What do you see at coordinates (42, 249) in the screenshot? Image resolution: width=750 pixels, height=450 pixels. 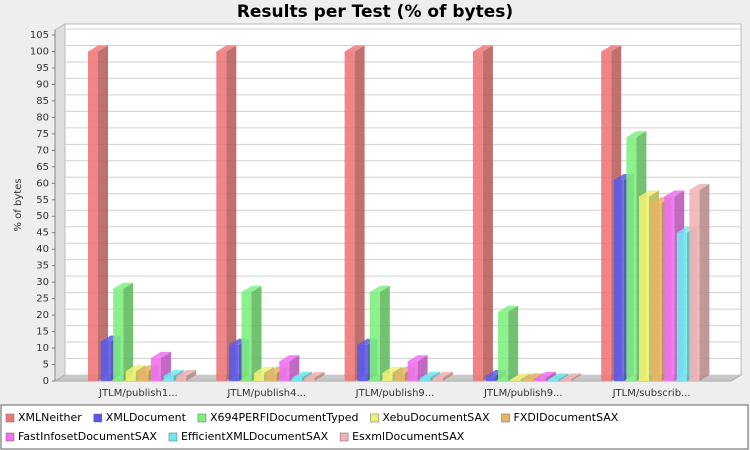 I see `y-tick-label: 40` at bounding box center [42, 249].